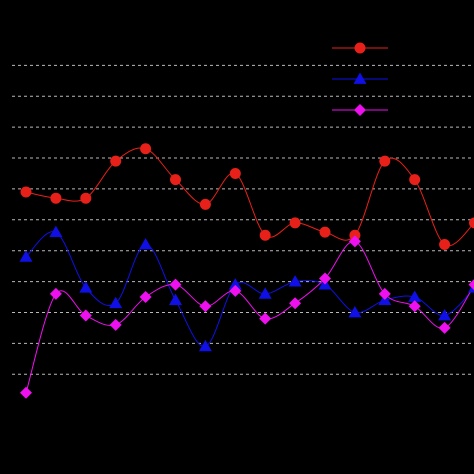 The width and height of the screenshot is (474, 474). I want to click on legend, so click(360, 79).